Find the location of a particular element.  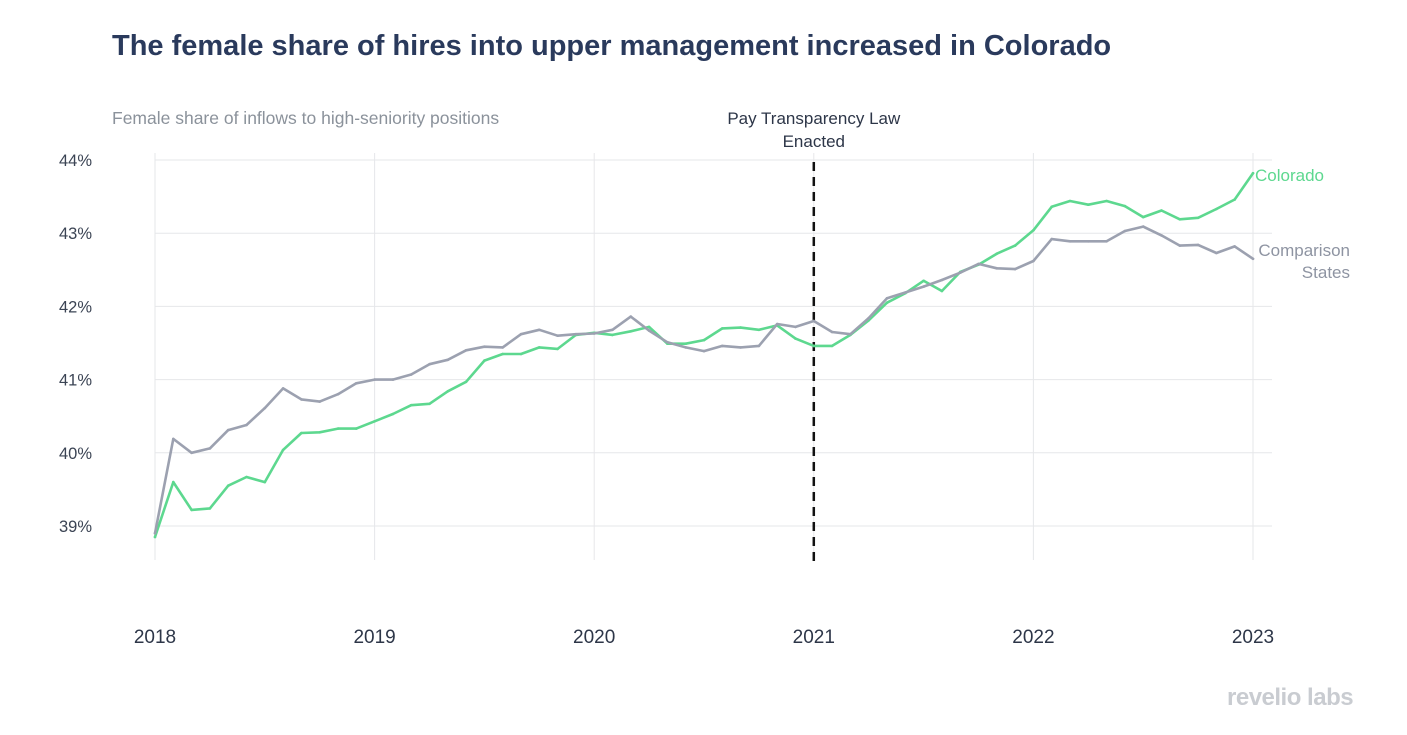

y-tick-label: 43% is located at coordinates (75, 234).